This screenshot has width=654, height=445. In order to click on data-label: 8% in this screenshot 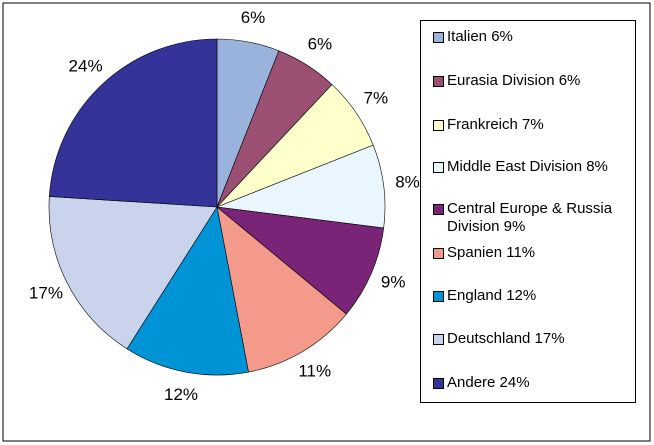, I will do `click(407, 181)`.